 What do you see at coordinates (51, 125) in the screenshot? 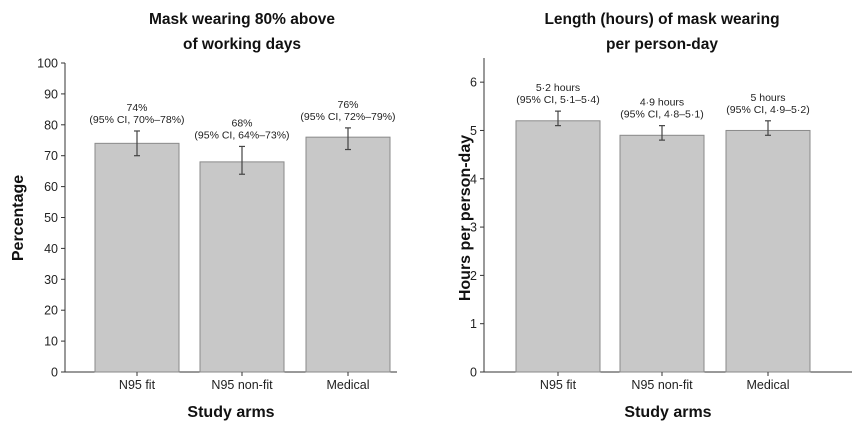
I see `y-tick-label: 80` at bounding box center [51, 125].